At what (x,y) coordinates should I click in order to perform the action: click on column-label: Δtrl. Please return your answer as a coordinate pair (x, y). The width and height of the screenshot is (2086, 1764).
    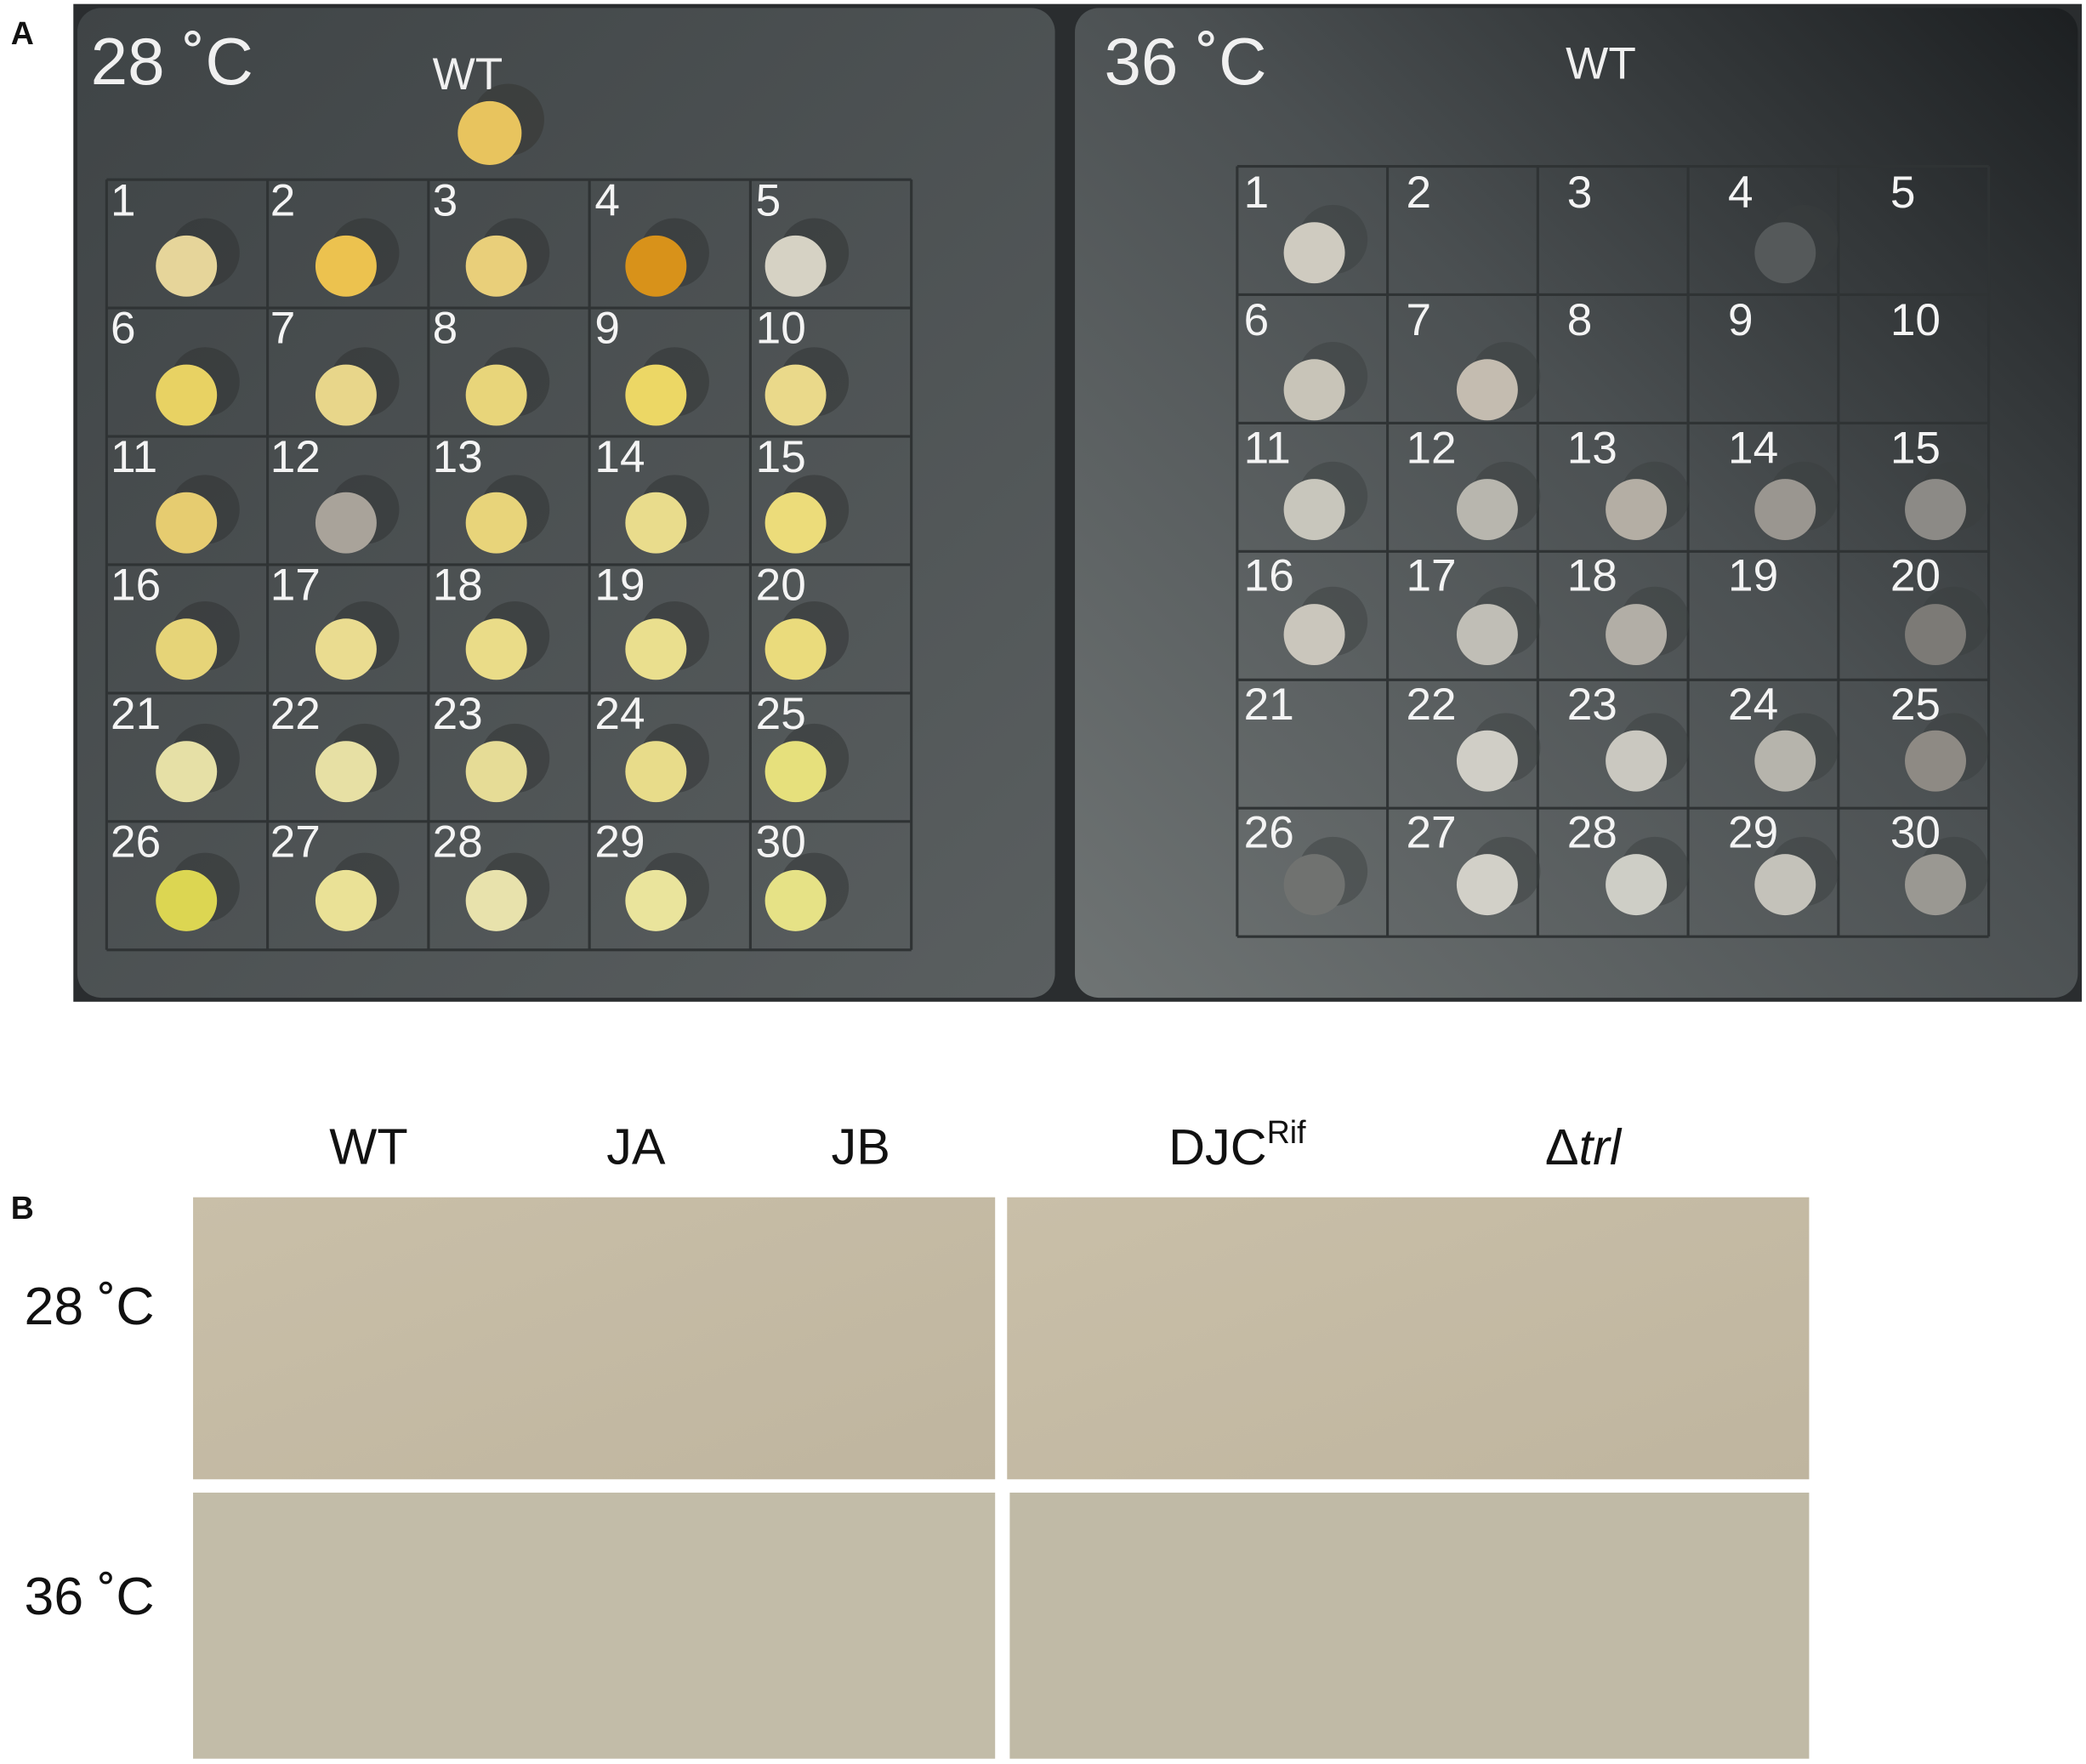
    Looking at the image, I should click on (1584, 1146).